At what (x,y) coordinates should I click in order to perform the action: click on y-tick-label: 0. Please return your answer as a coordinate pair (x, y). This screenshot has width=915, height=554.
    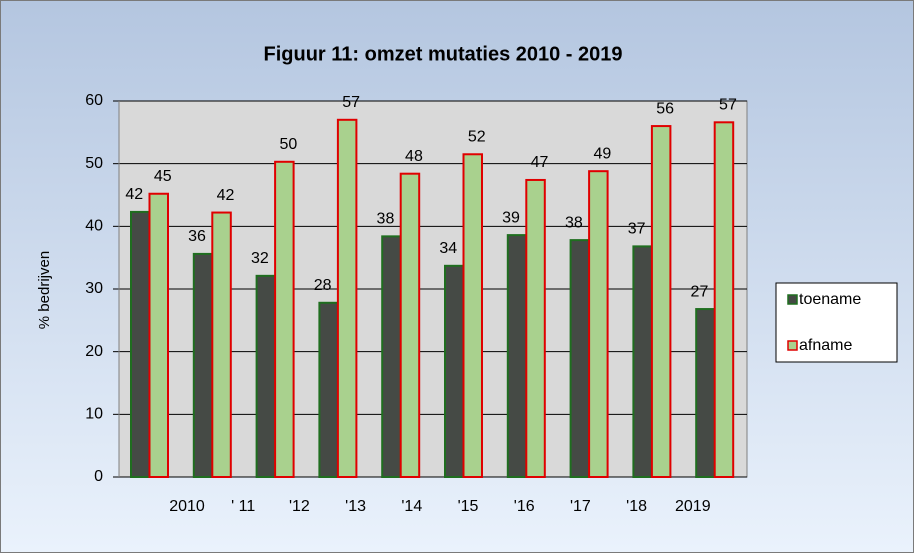
    Looking at the image, I should click on (98, 476).